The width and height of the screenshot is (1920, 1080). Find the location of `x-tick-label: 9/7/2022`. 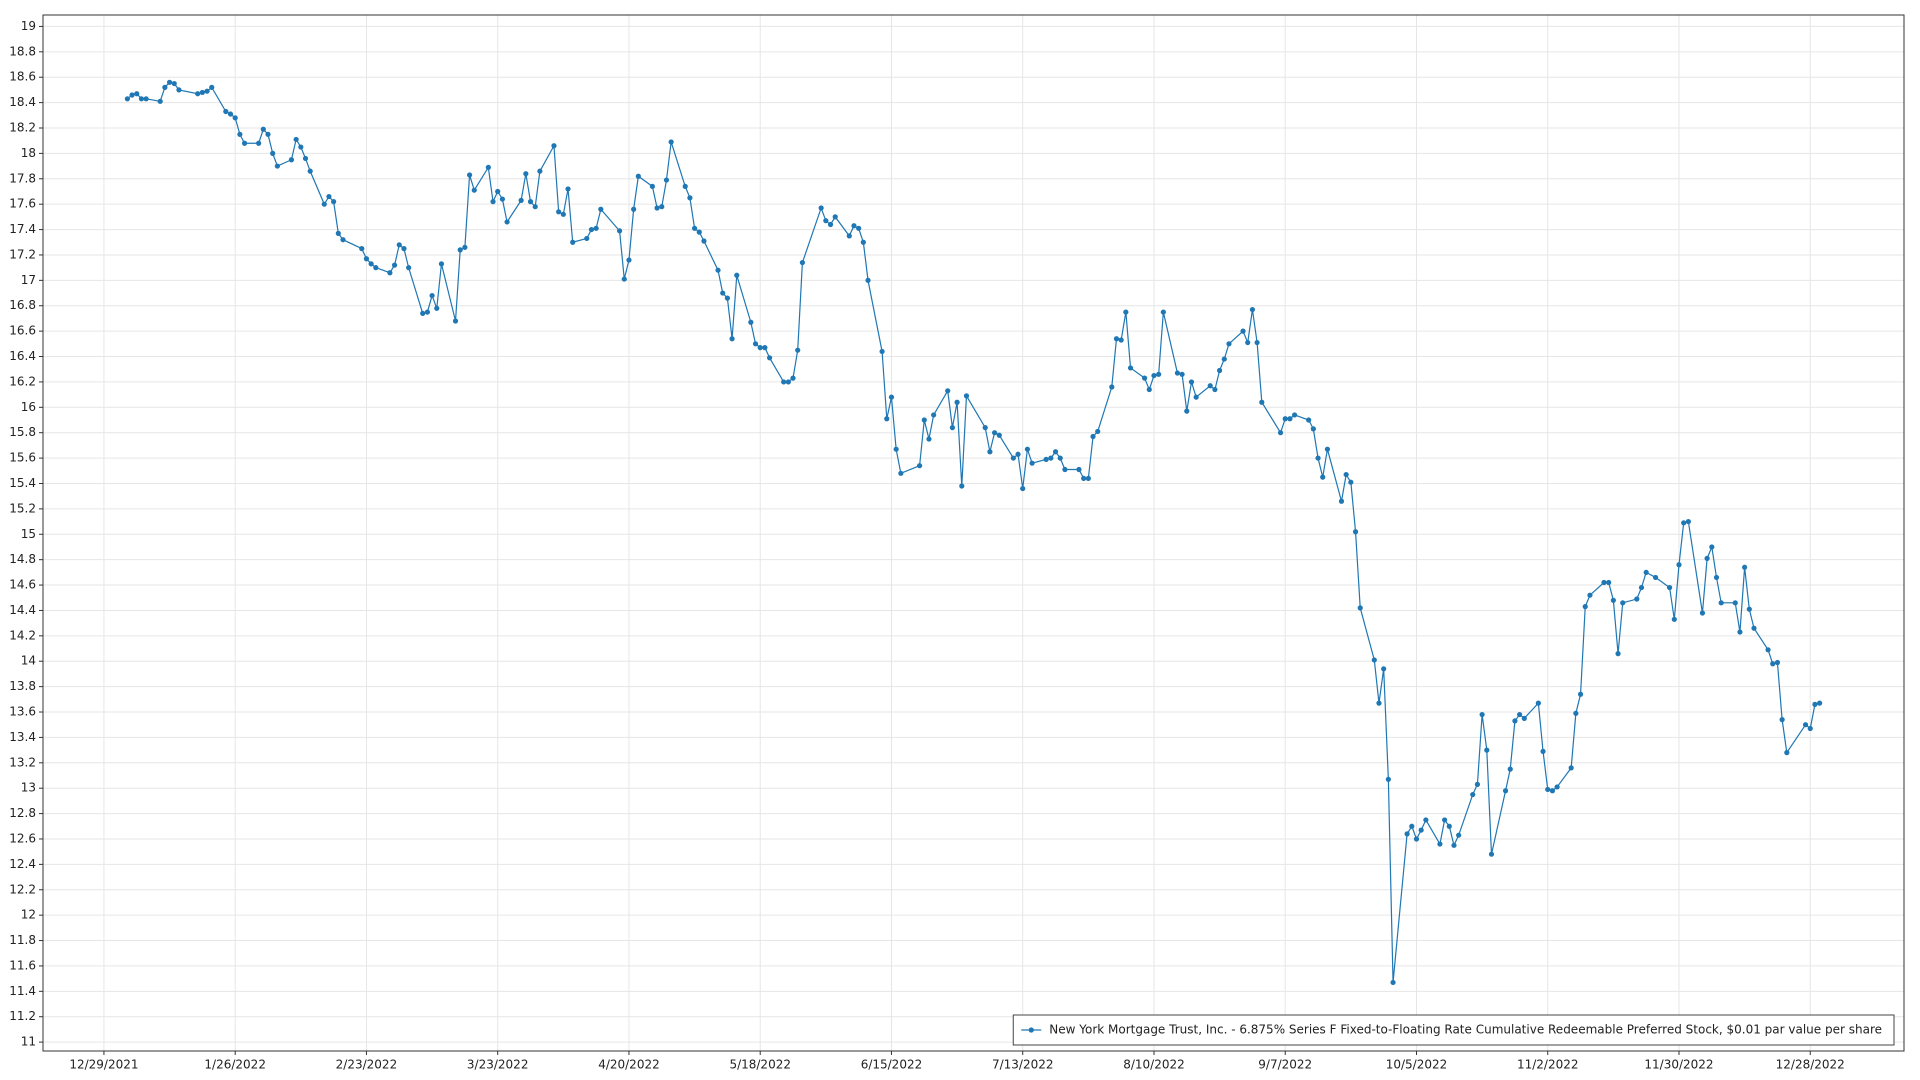

x-tick-label: 9/7/2022 is located at coordinates (1285, 1065).